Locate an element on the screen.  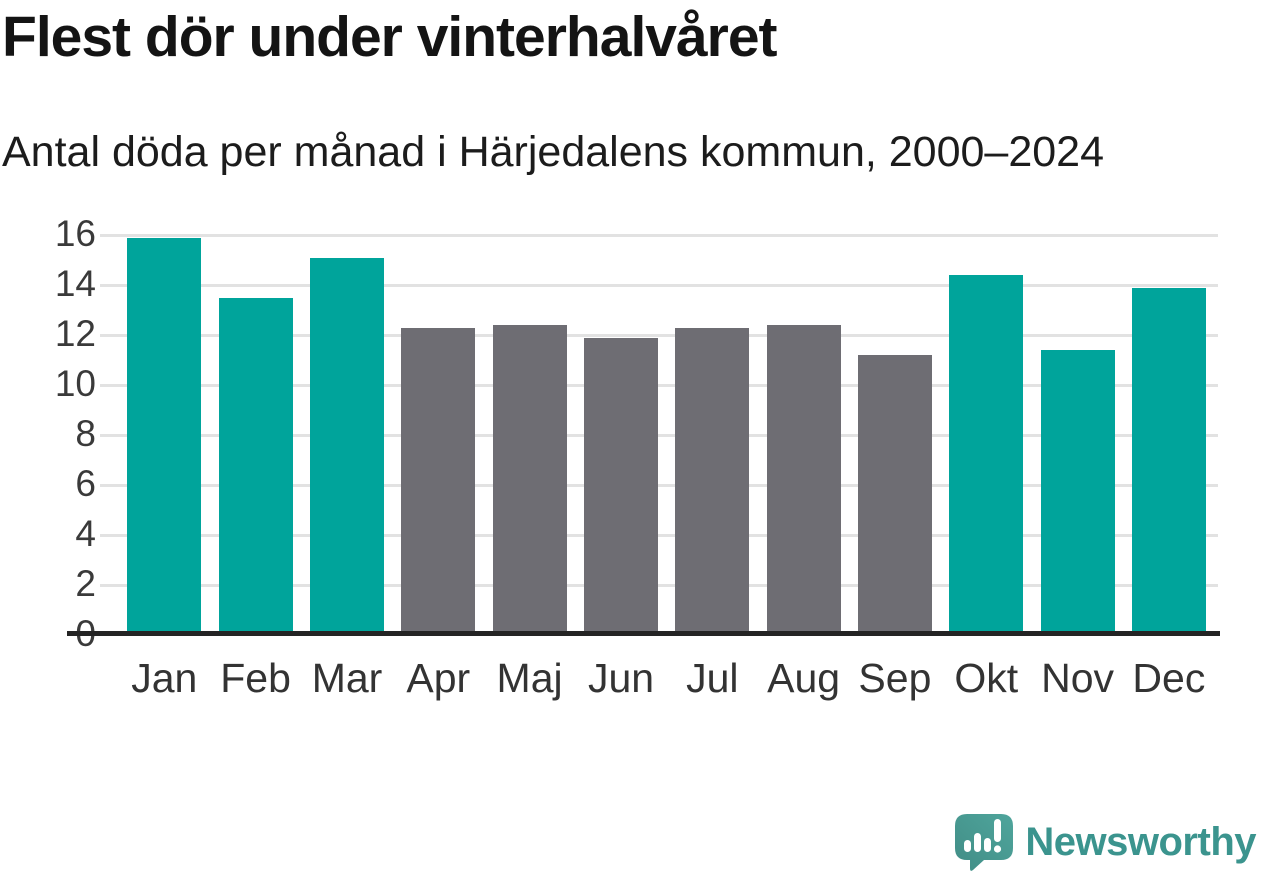
bar-mar is located at coordinates (347, 446).